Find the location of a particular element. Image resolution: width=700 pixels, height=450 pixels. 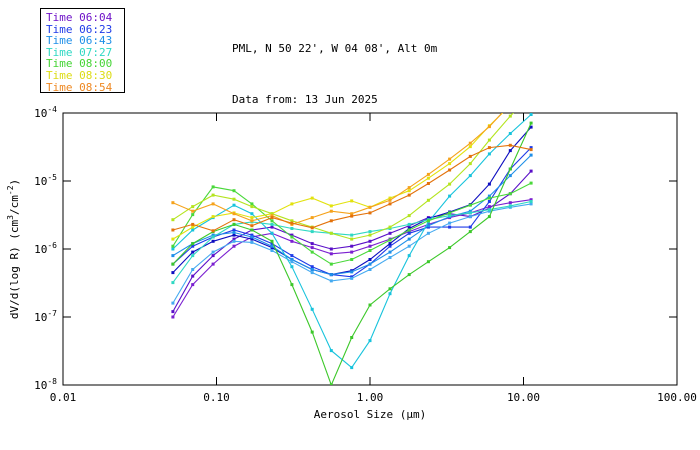

y-tick-label: 10⁻⁸ is located at coordinates (45, 384).